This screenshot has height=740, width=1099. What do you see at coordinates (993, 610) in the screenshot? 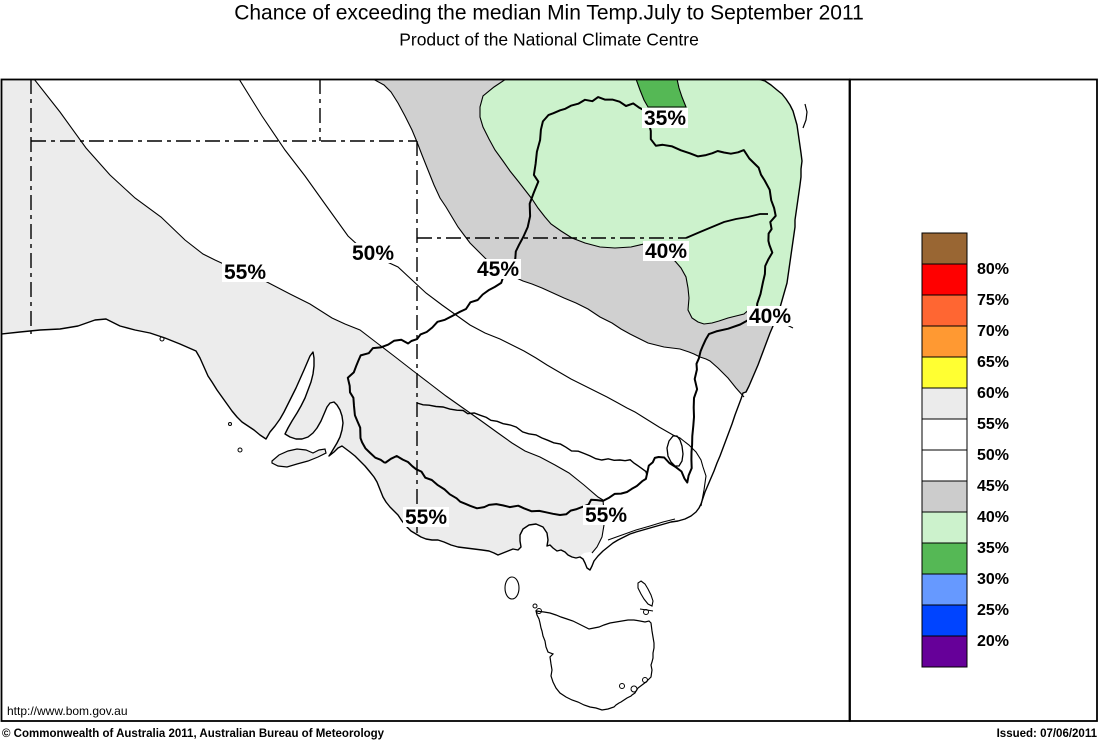
I see `svg-text: 25%` at bounding box center [993, 610].